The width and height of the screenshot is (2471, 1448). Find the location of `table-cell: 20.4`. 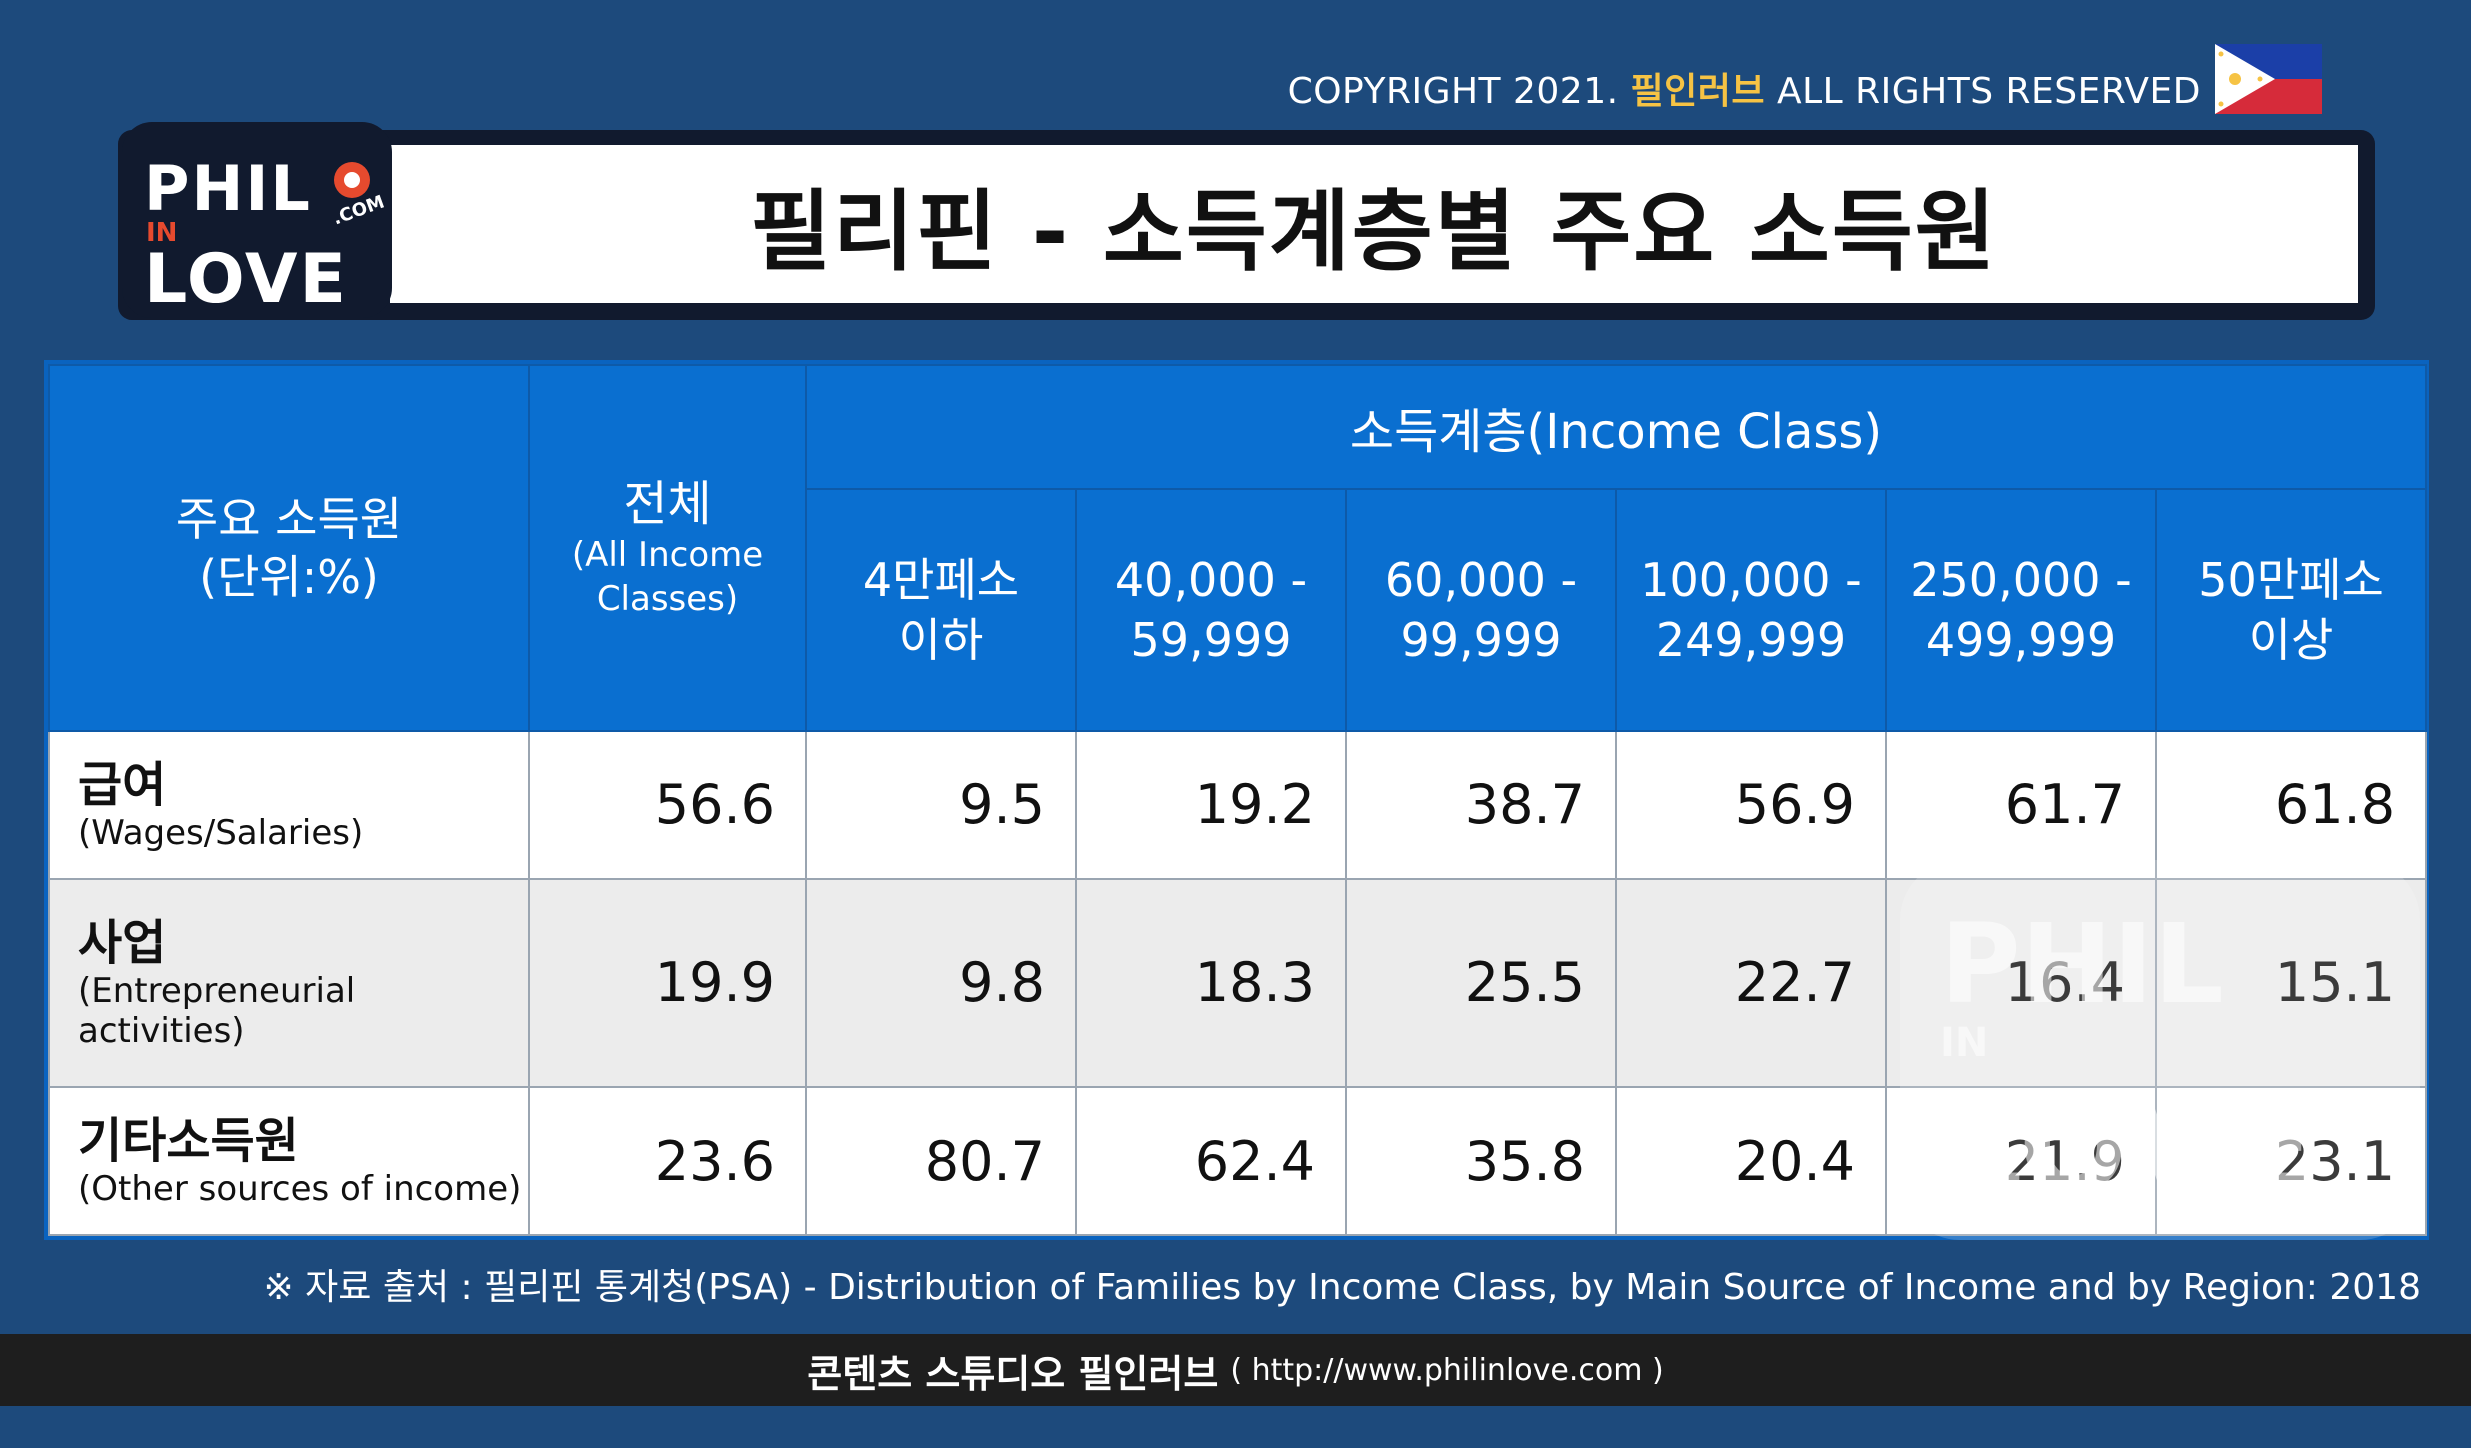

table-cell: 20.4 is located at coordinates (1751, 1161).